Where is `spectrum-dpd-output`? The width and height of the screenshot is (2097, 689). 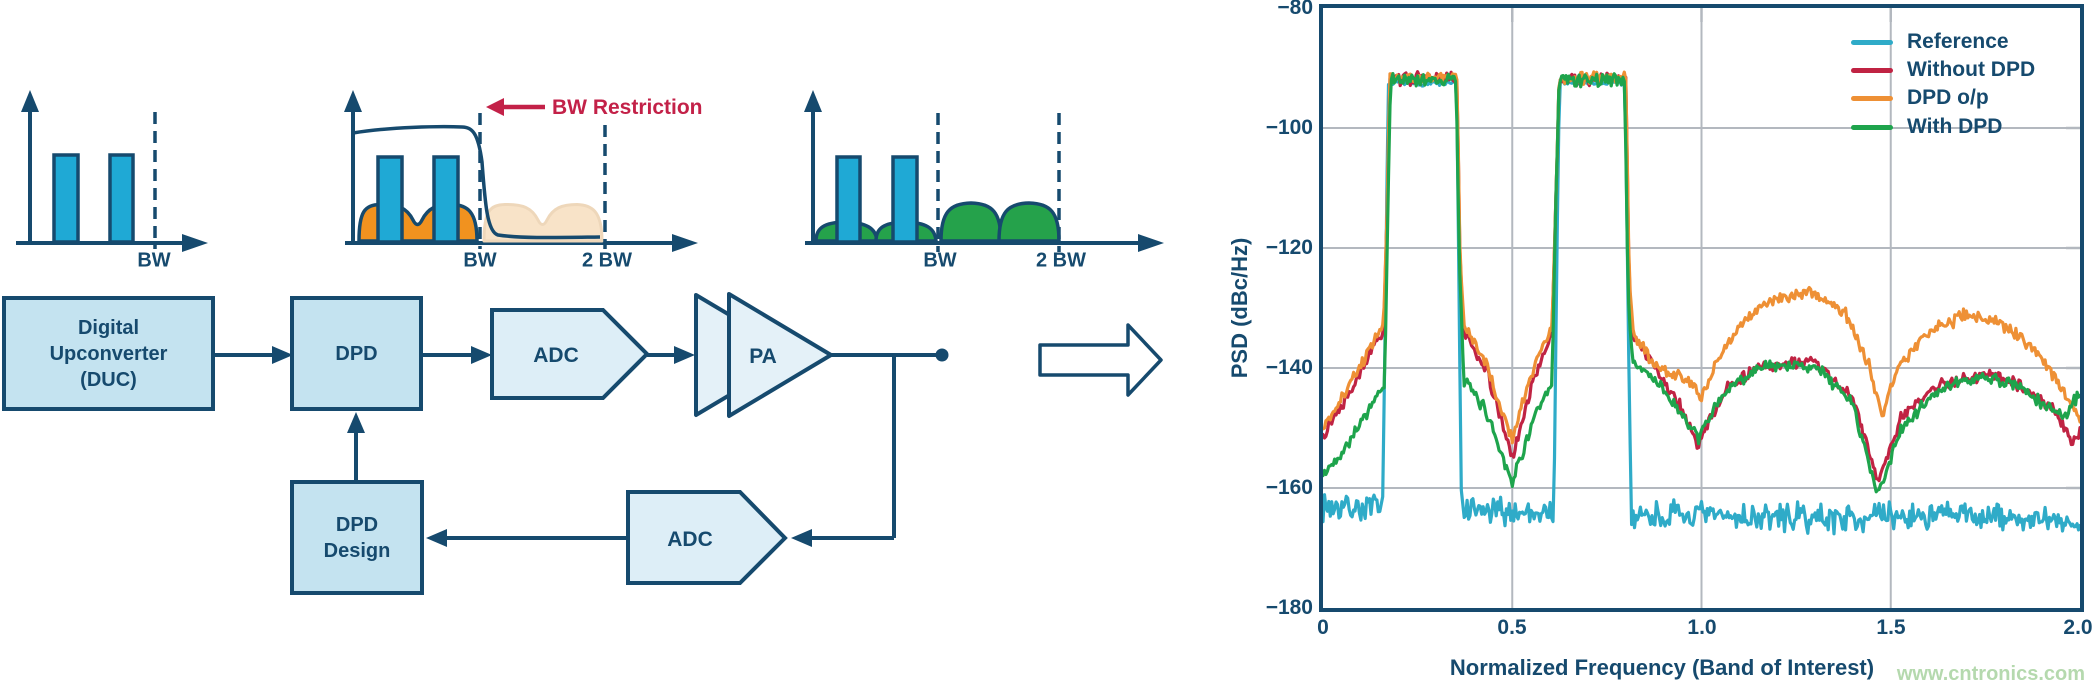 spectrum-dpd-output is located at coordinates (521, 171).